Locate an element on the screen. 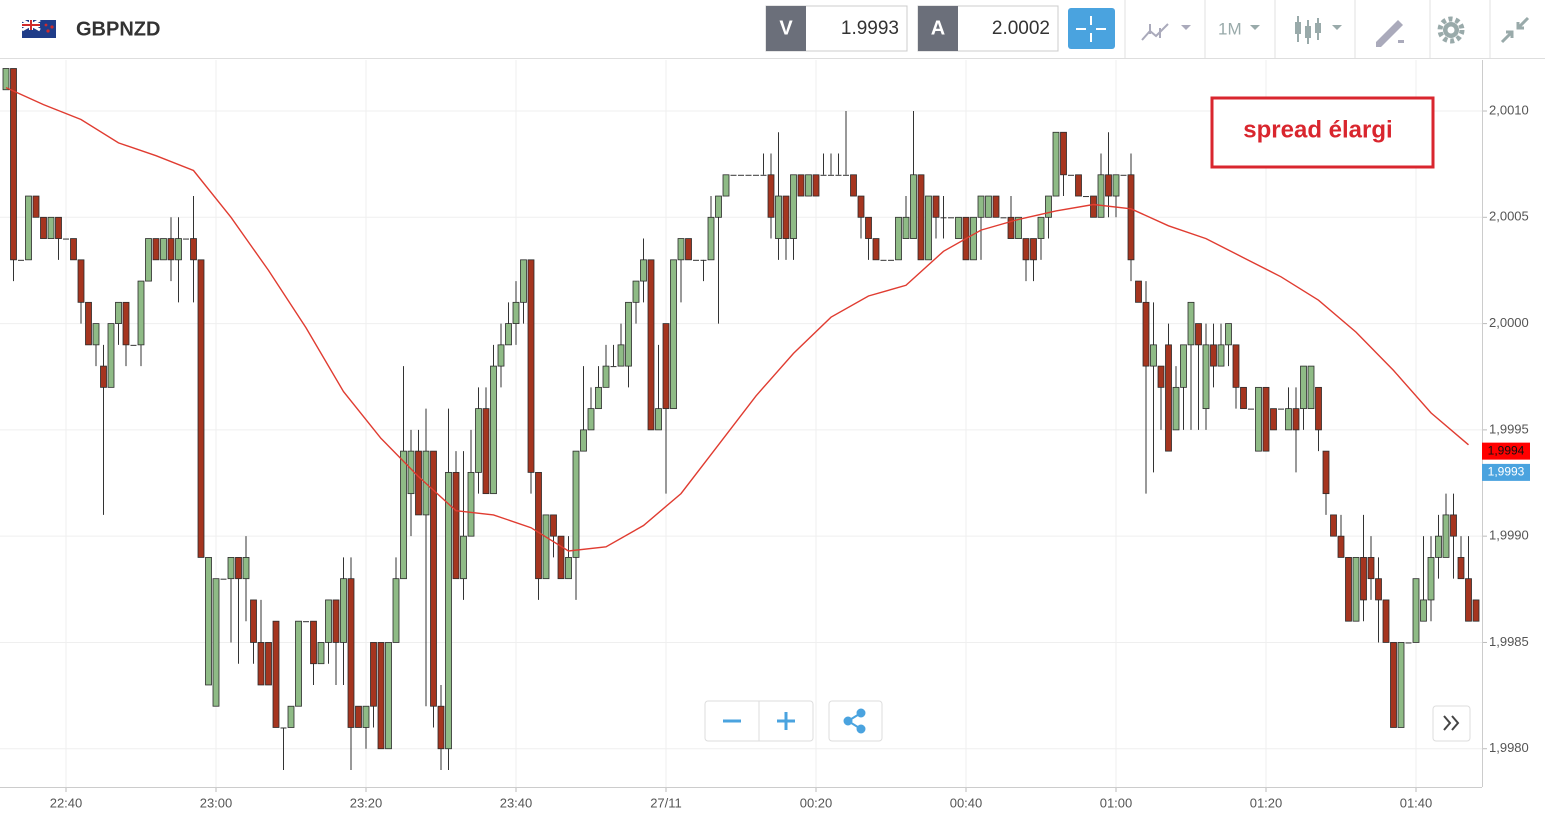  sell-label: V is located at coordinates (786, 28).